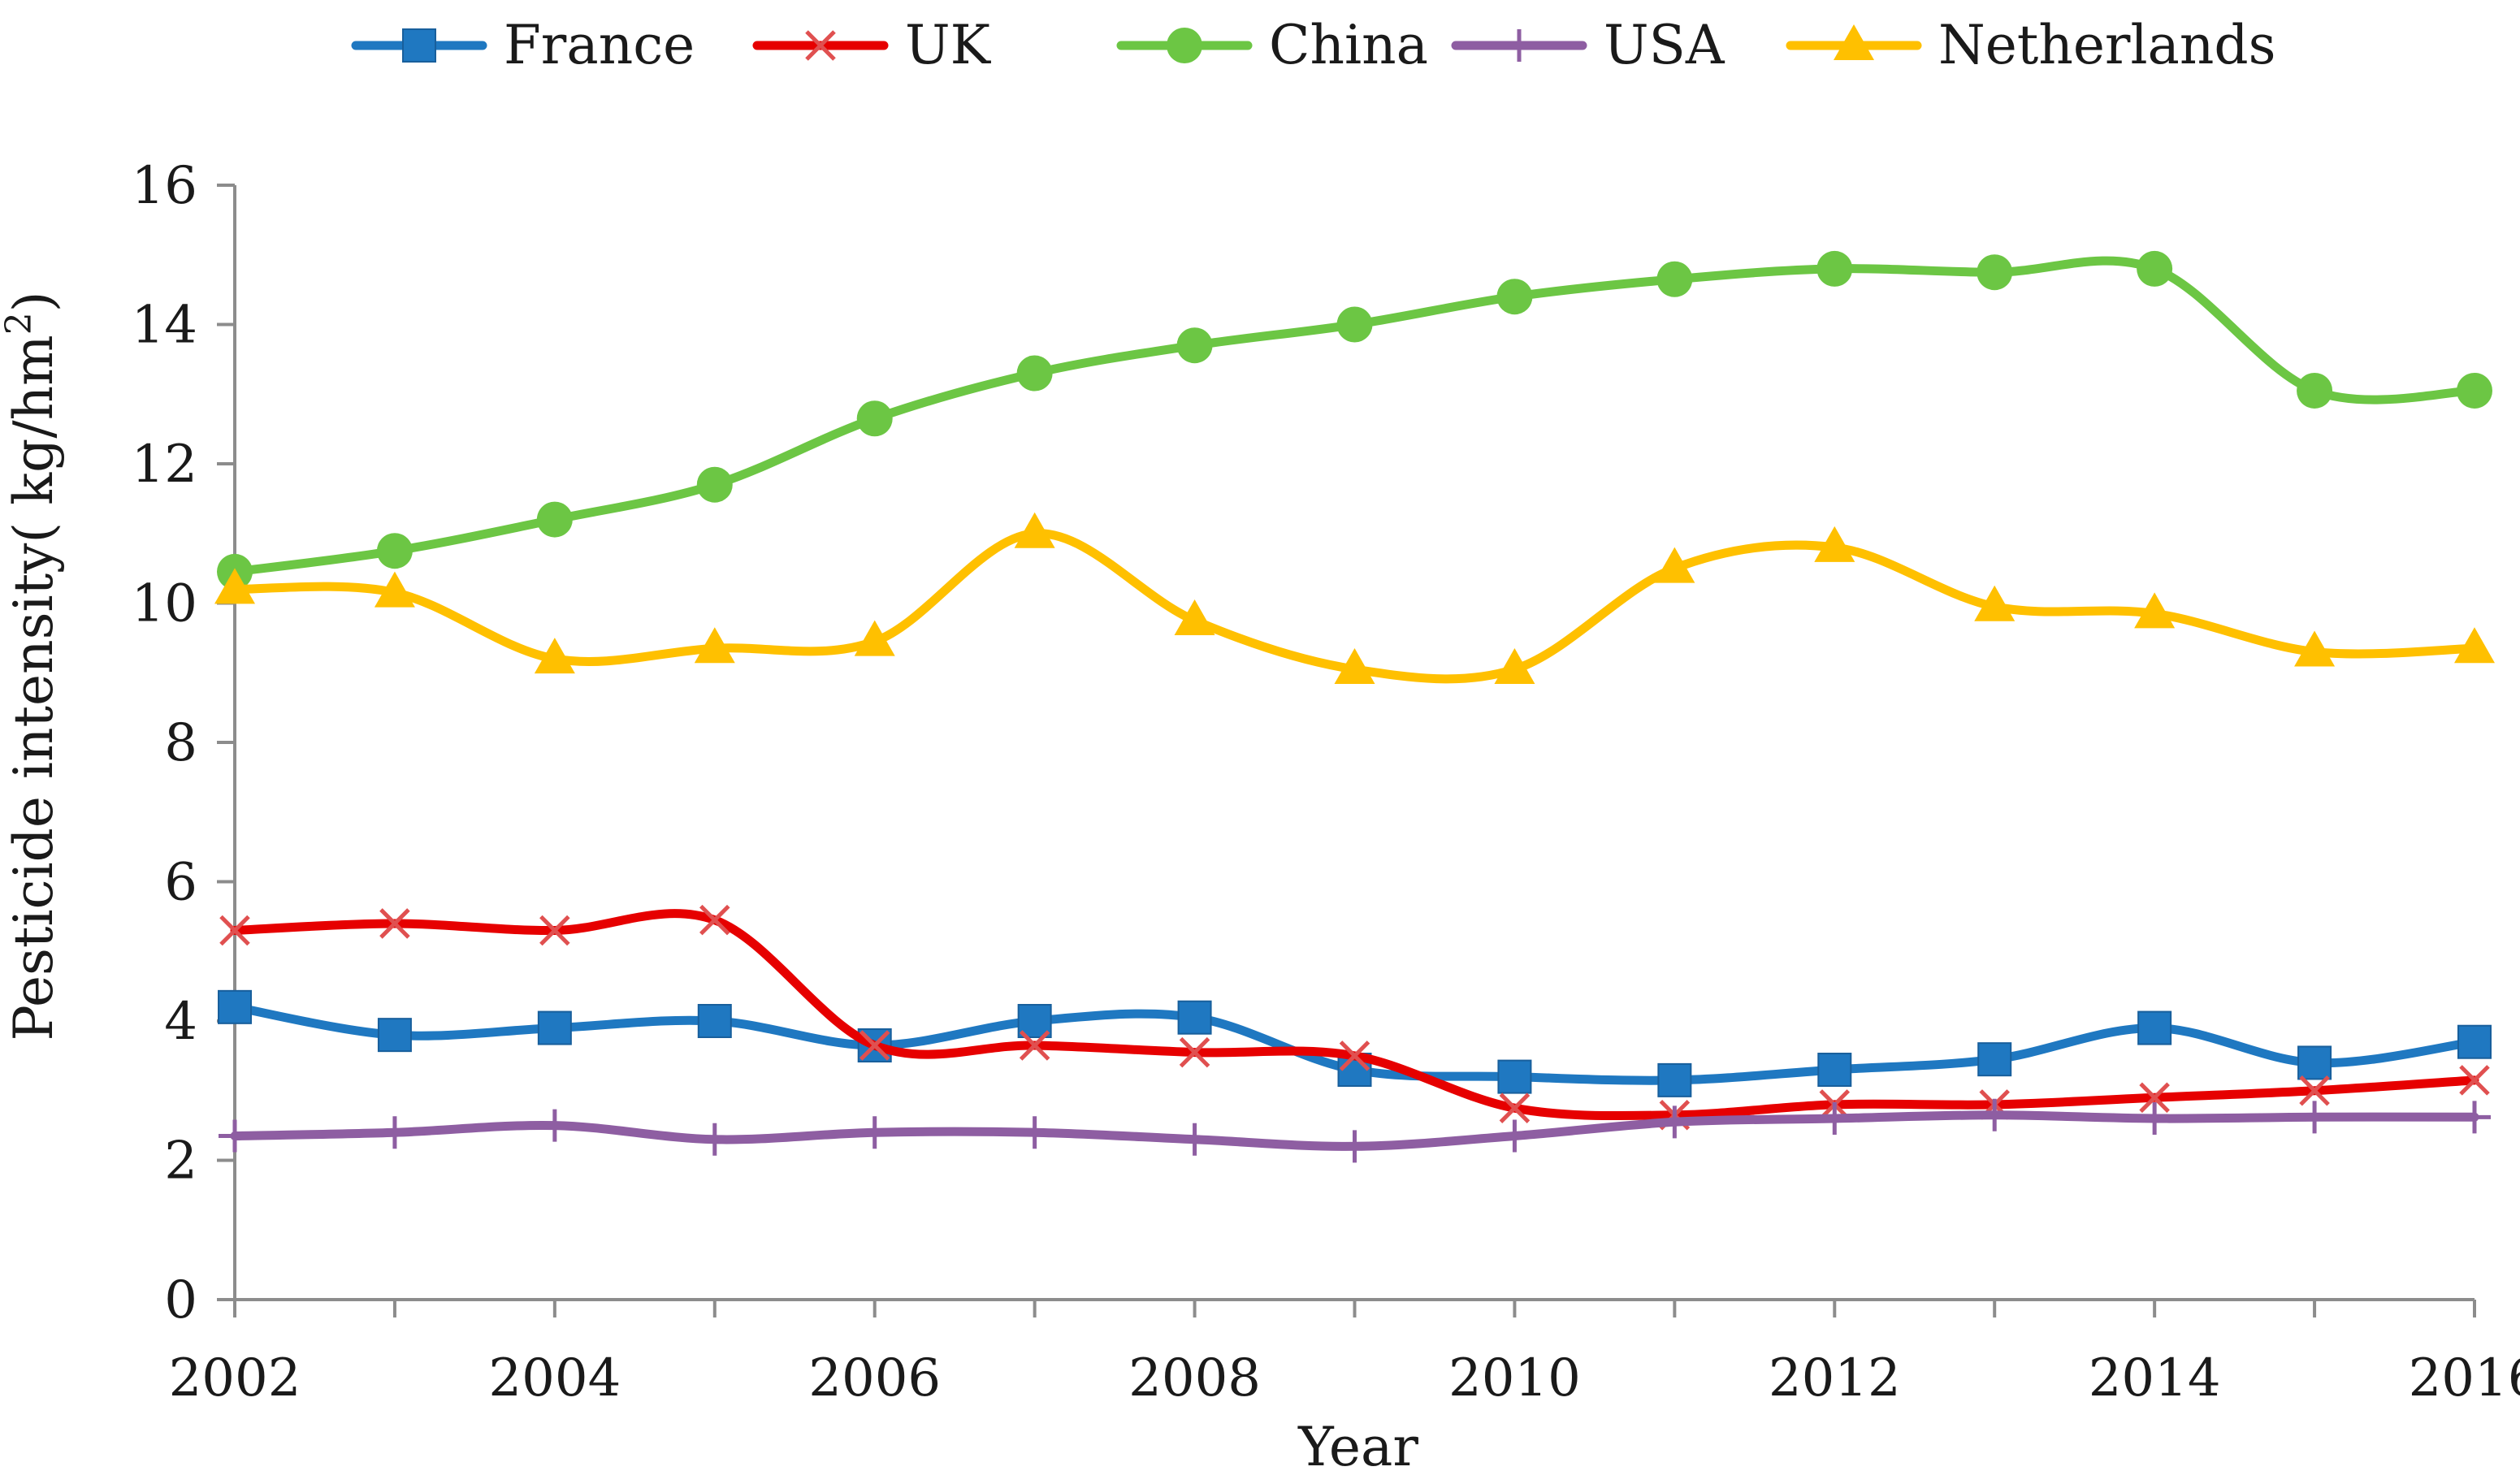  Describe the element at coordinates (34, 688) in the screenshot. I see `y-axis-title-main: Pesticide intensity( kg/hm` at that location.